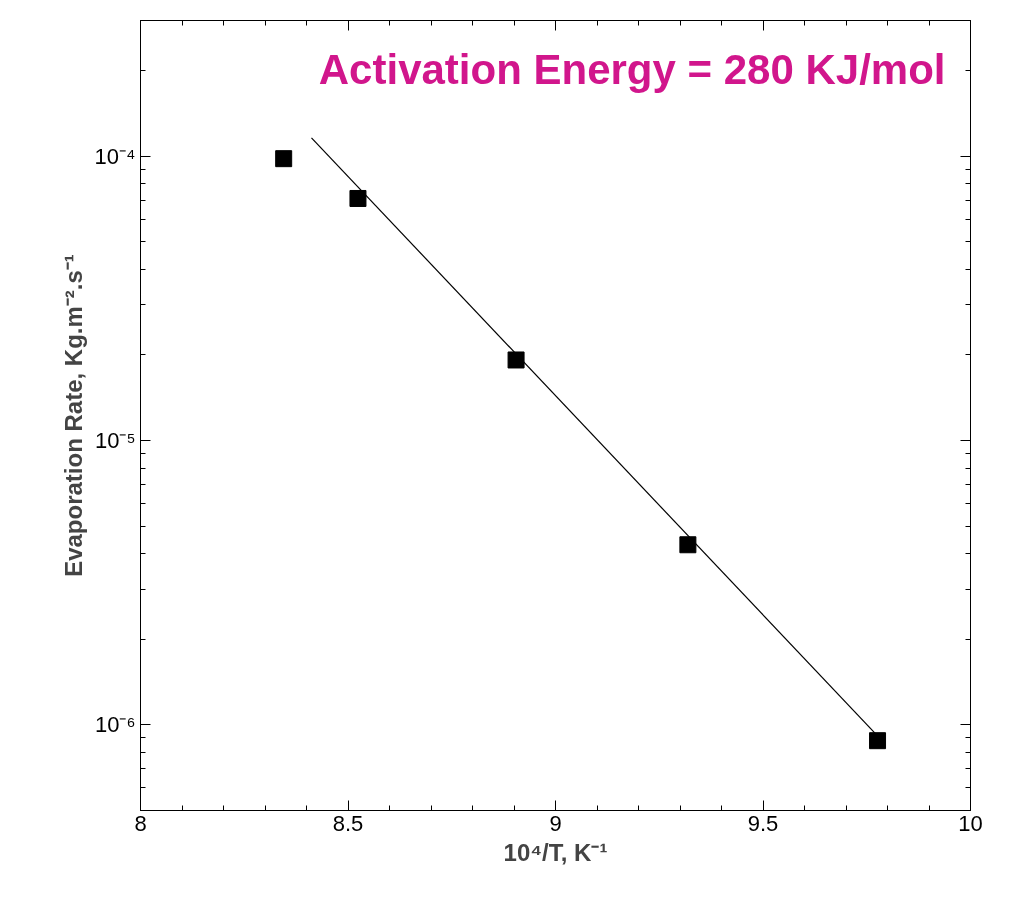  Describe the element at coordinates (115, 156) in the screenshot. I see `y-tick-label: 10⁻⁴` at that location.